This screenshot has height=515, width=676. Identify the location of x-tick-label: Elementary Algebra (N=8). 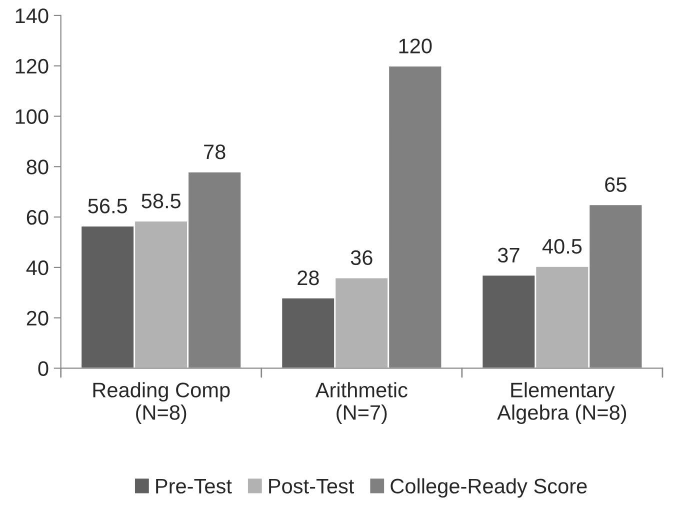
(561, 403).